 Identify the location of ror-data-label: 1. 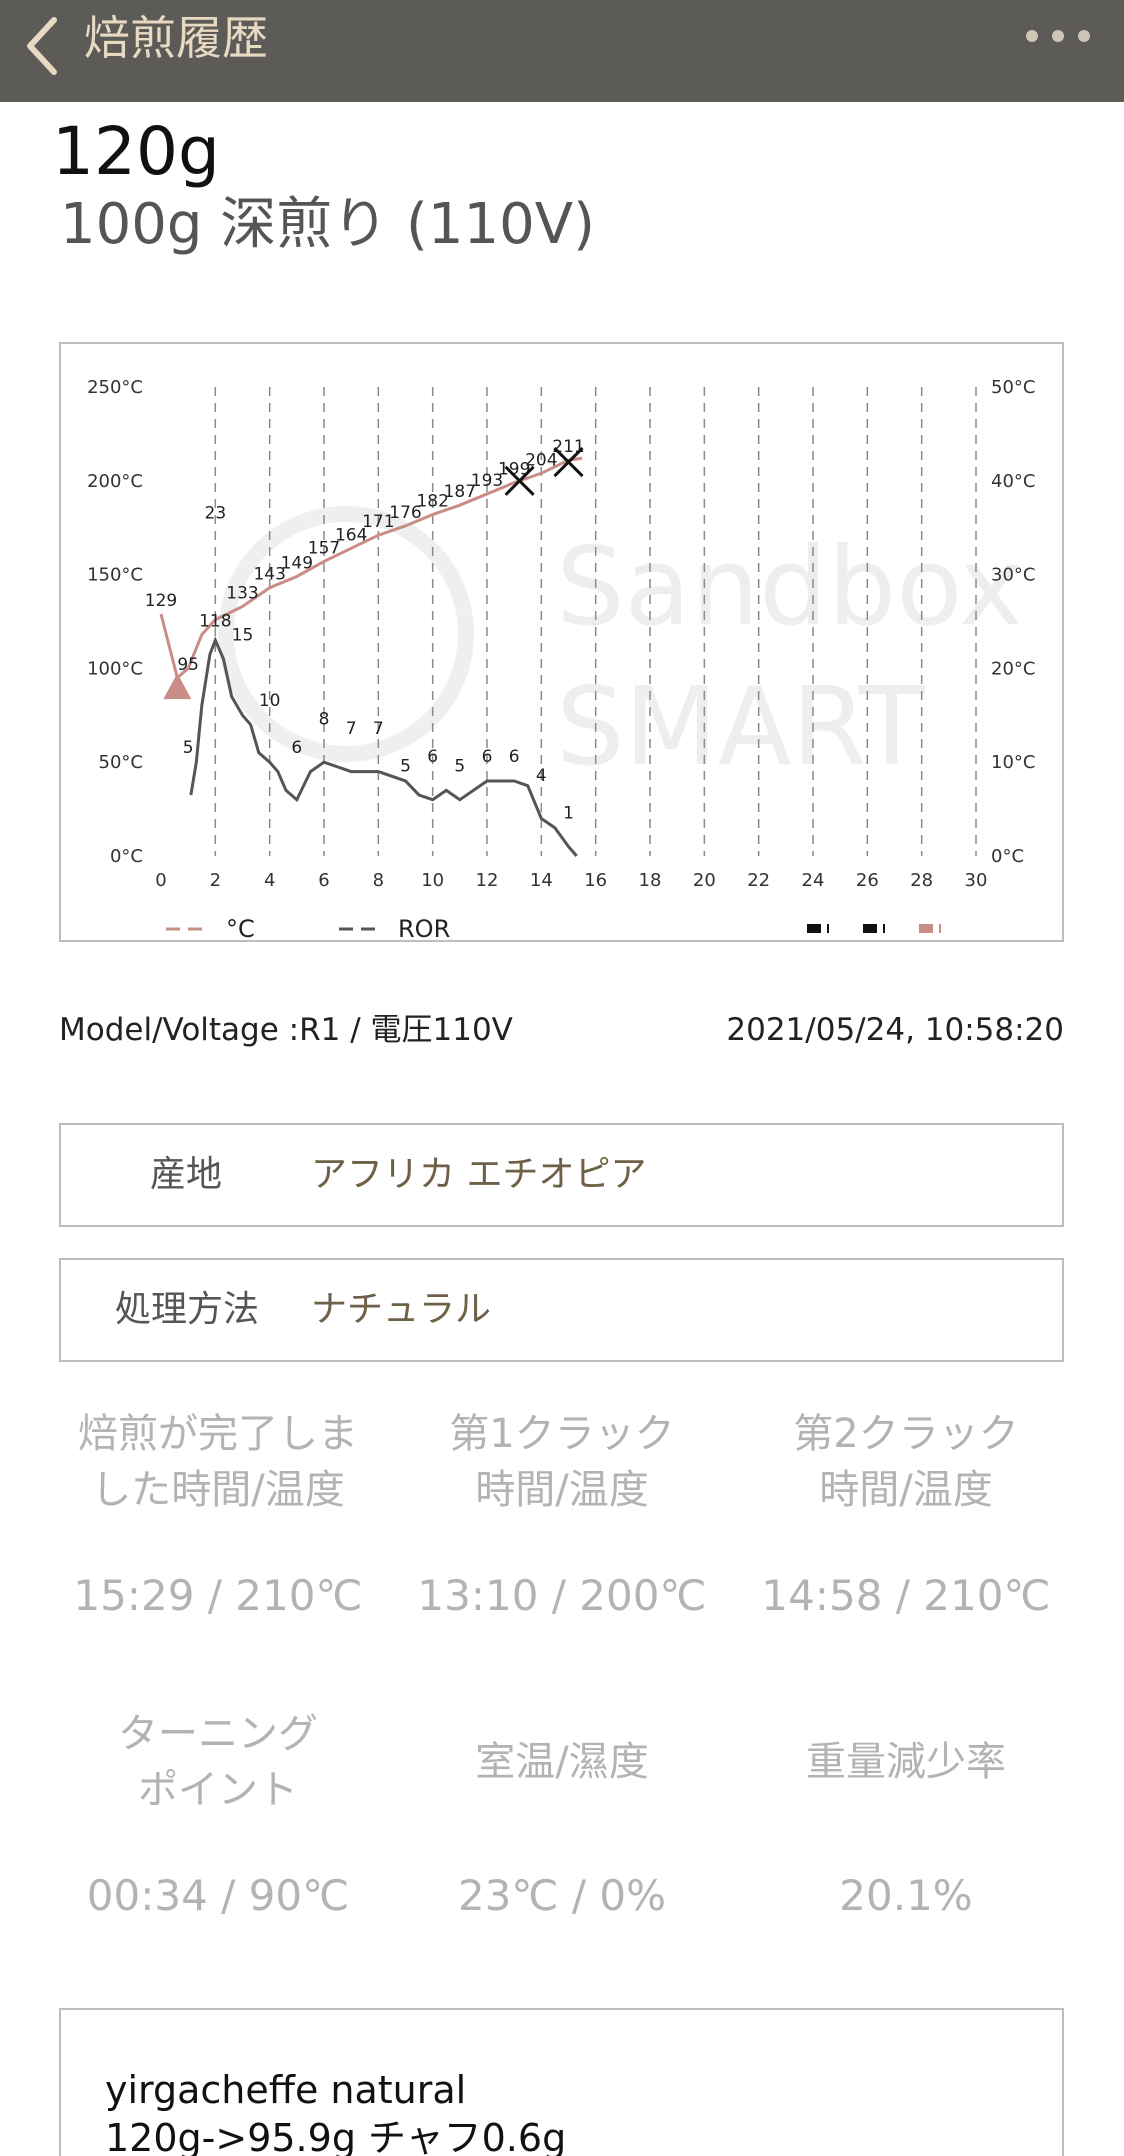
(568, 813).